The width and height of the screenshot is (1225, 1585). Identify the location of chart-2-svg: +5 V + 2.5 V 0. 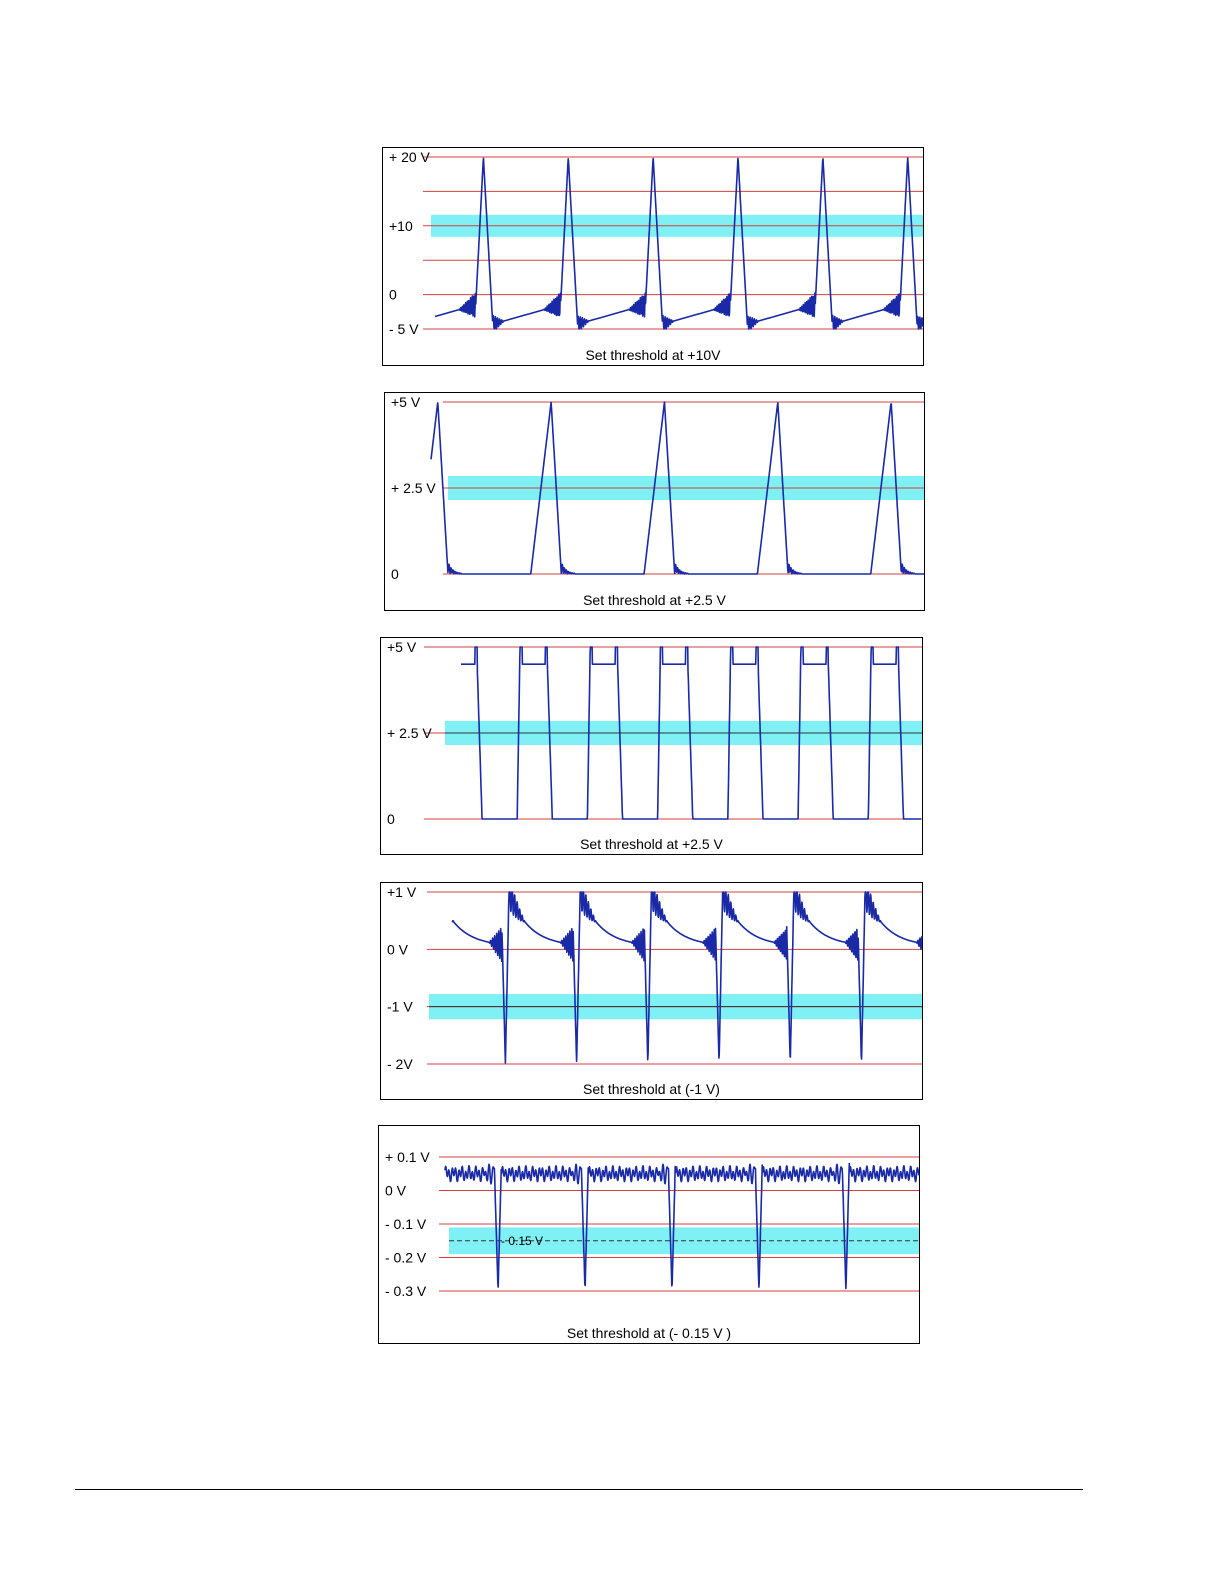
(658, 488).